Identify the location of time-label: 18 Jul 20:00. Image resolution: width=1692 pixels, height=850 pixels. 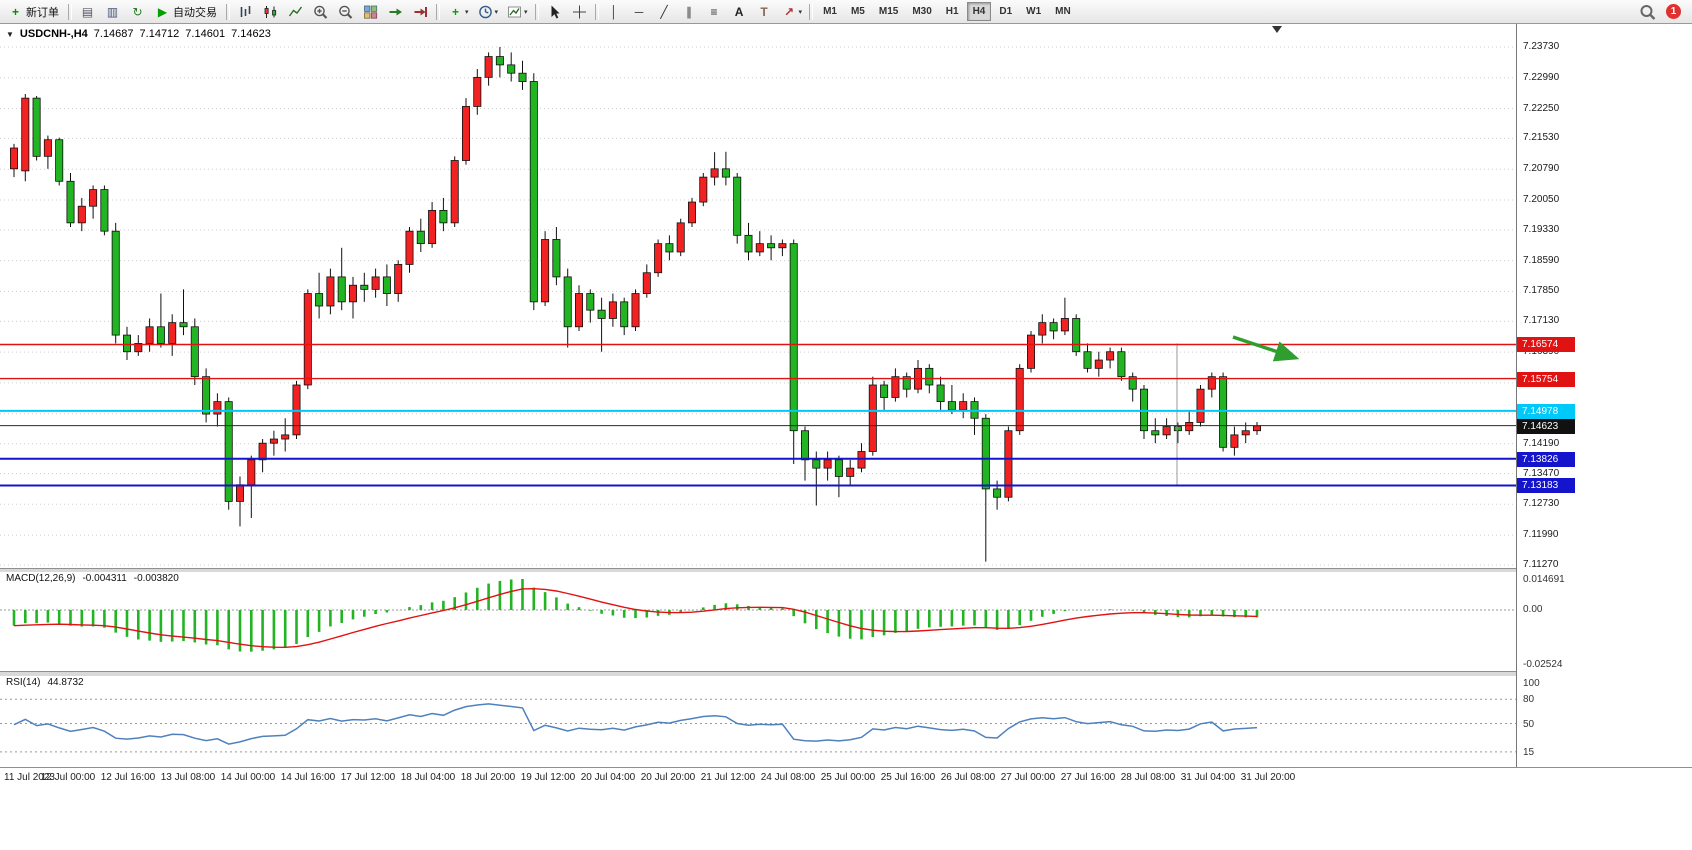
(488, 777).